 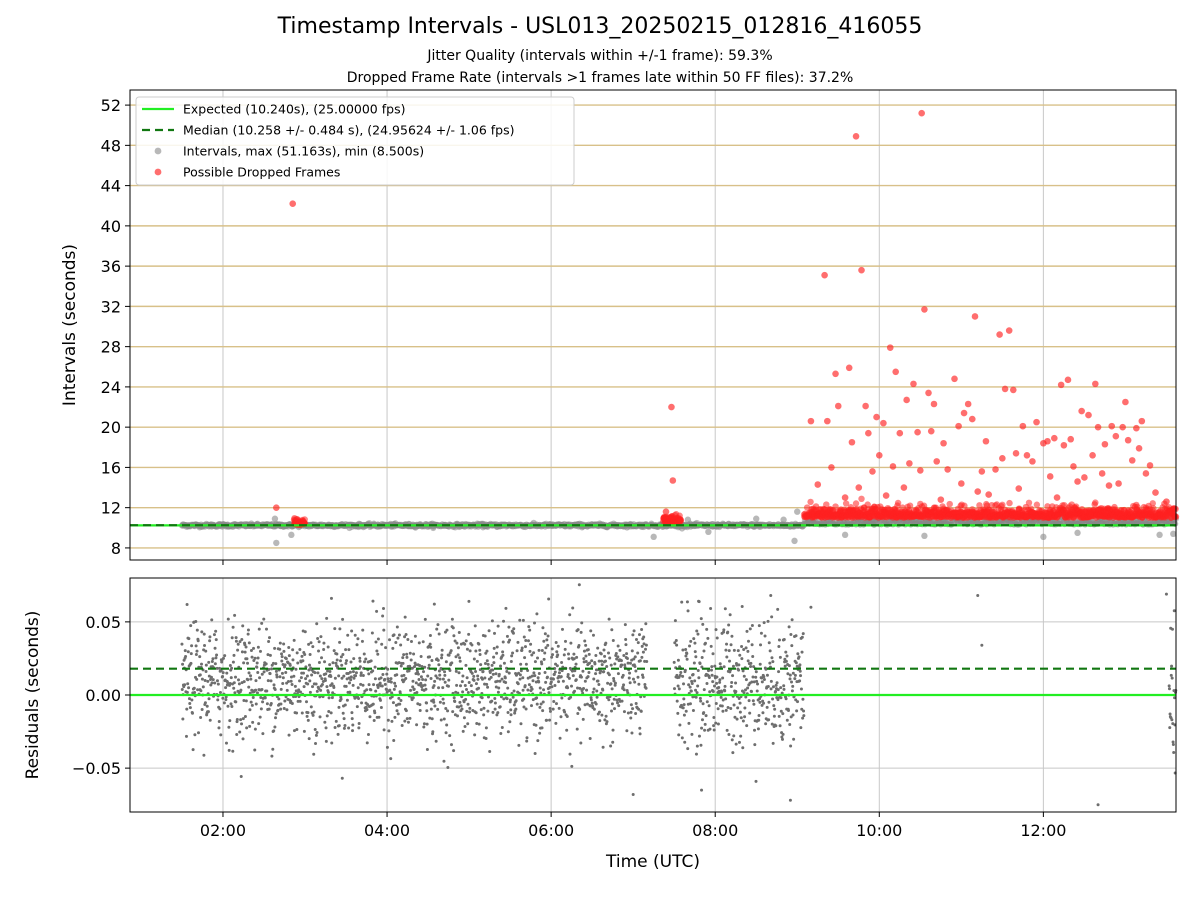 I want to click on y-tick-label: 16, so click(x=111, y=467).